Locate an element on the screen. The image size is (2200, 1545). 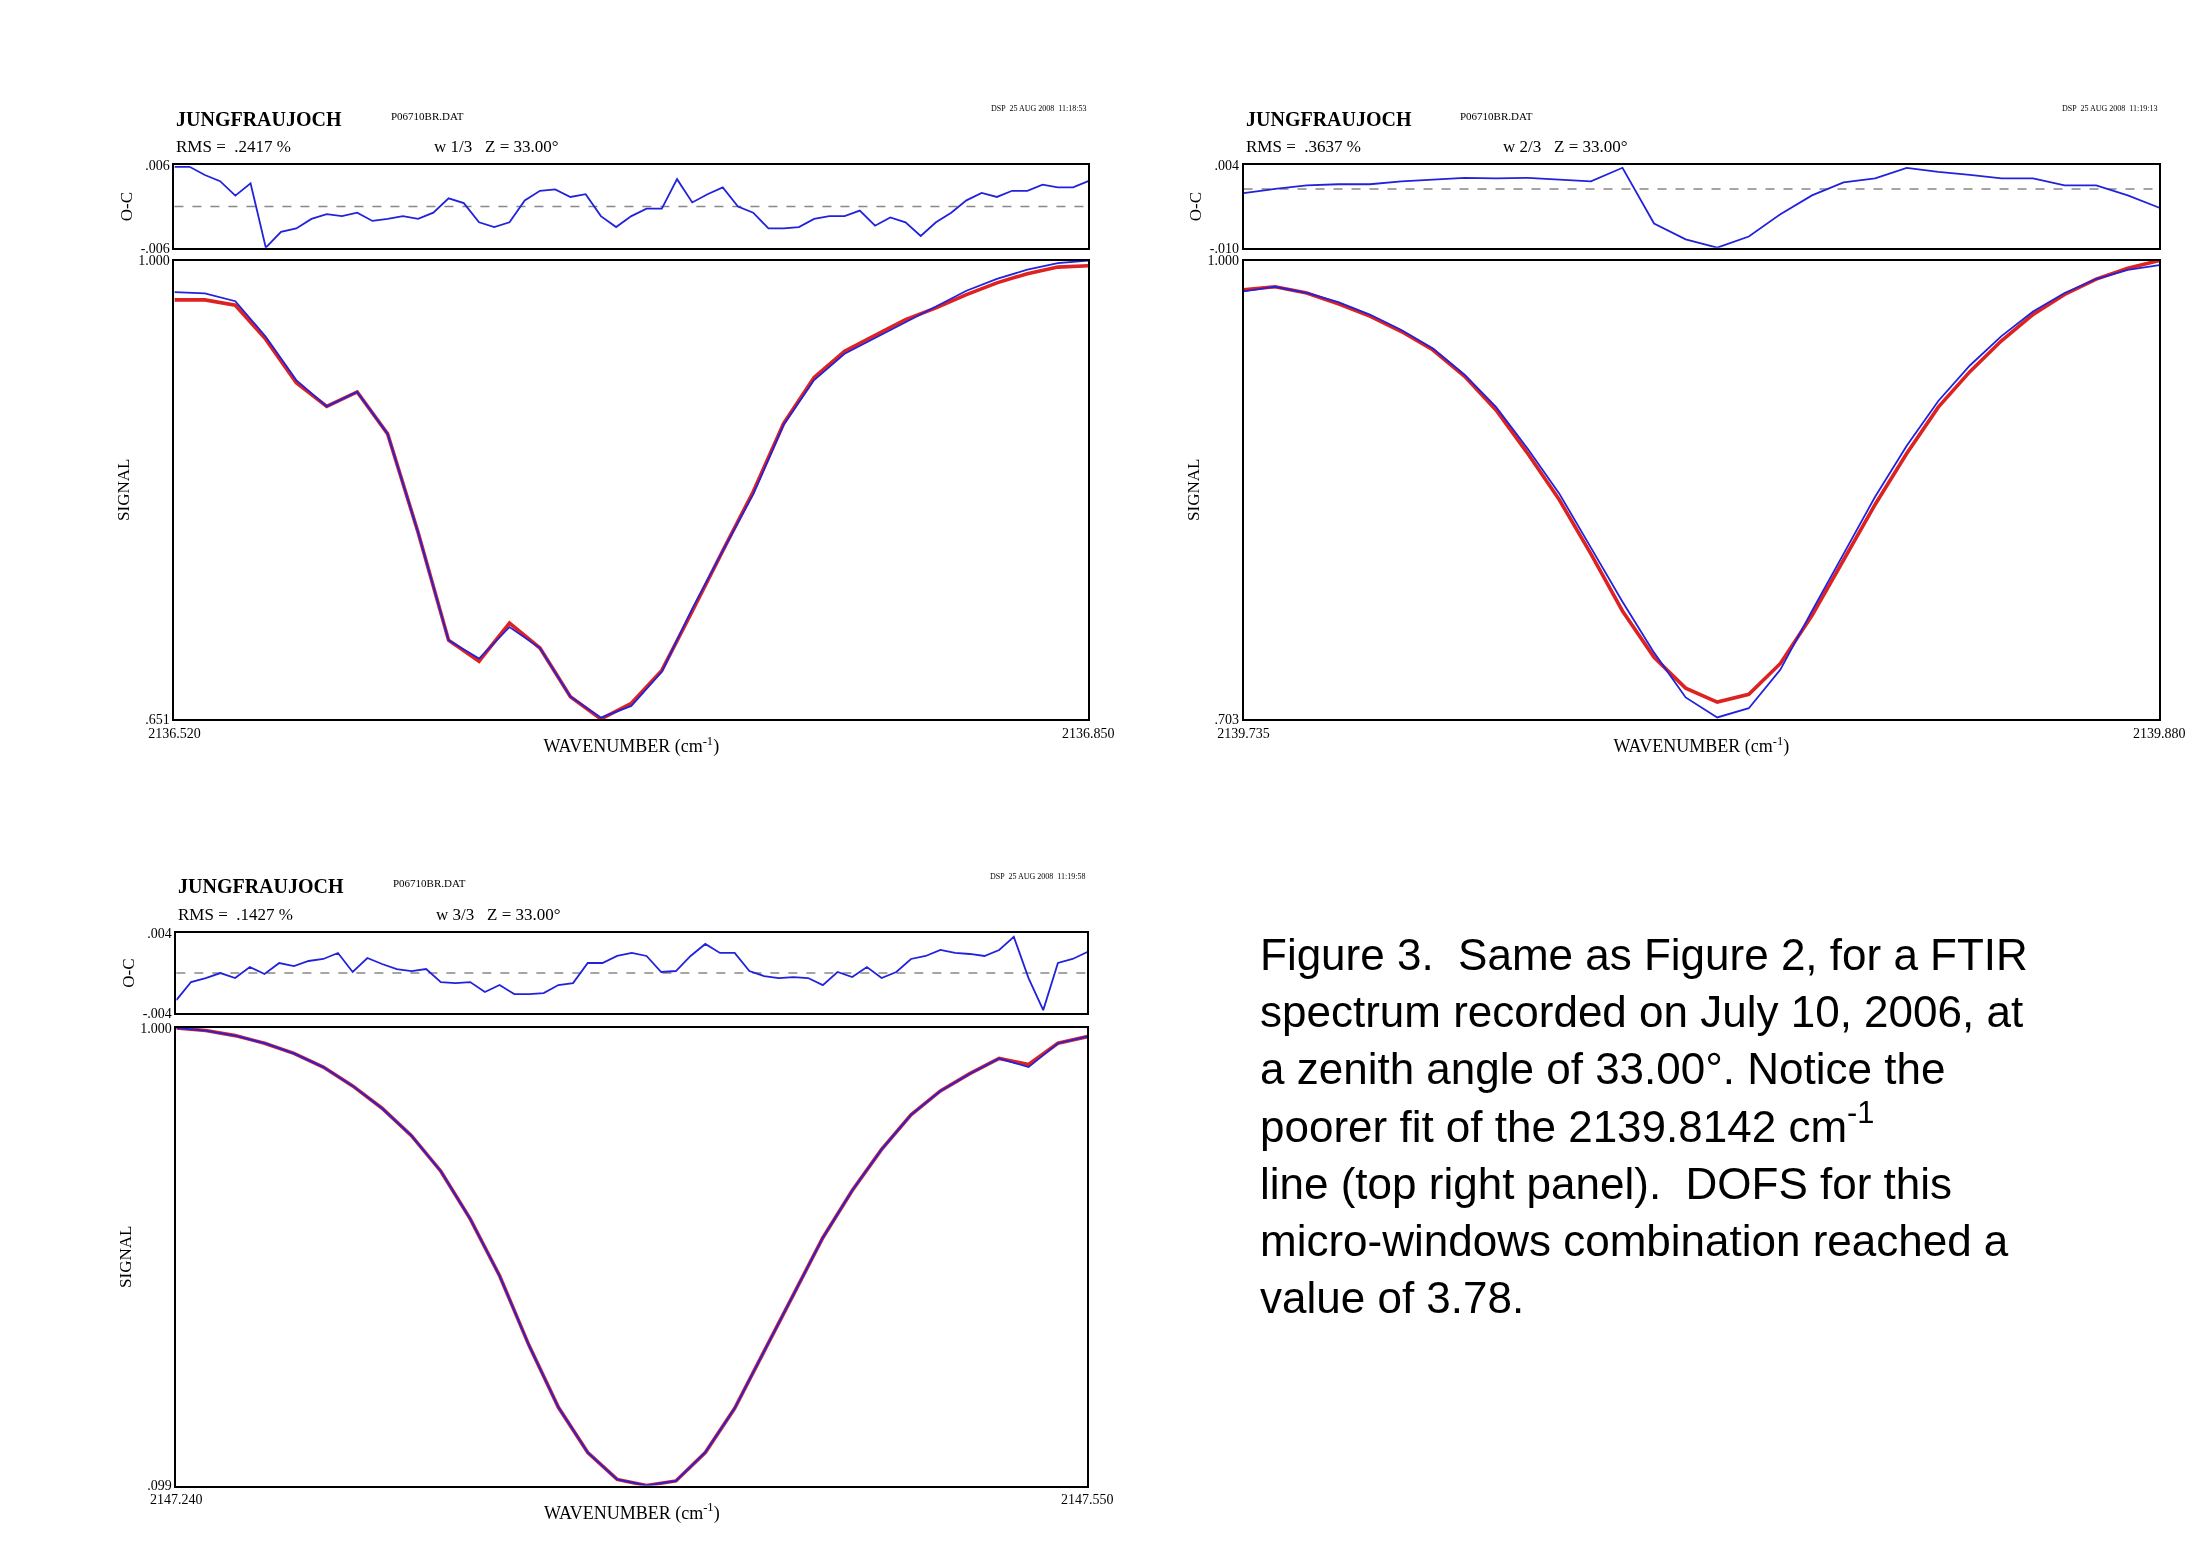
x-tick-label: 2139.880 is located at coordinates (2159, 733).